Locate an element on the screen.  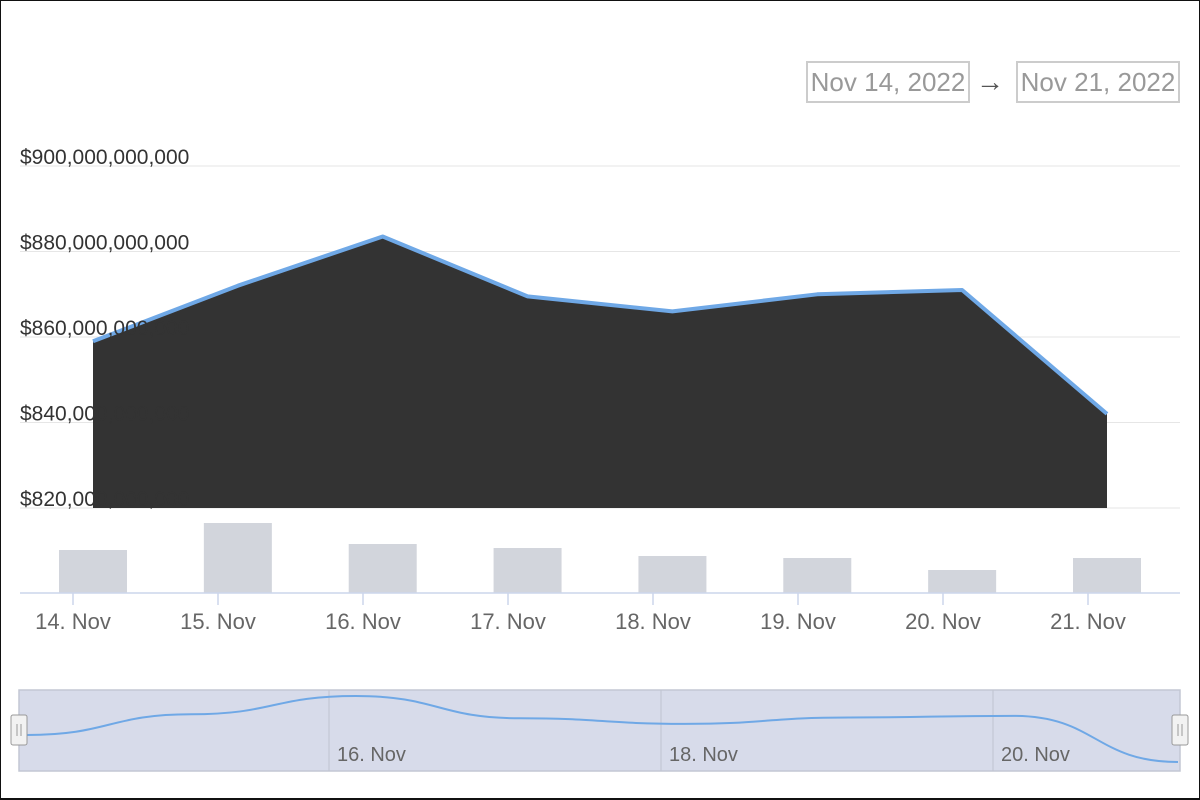
range-to-input: Nov 21, 2022 is located at coordinates (1098, 82).